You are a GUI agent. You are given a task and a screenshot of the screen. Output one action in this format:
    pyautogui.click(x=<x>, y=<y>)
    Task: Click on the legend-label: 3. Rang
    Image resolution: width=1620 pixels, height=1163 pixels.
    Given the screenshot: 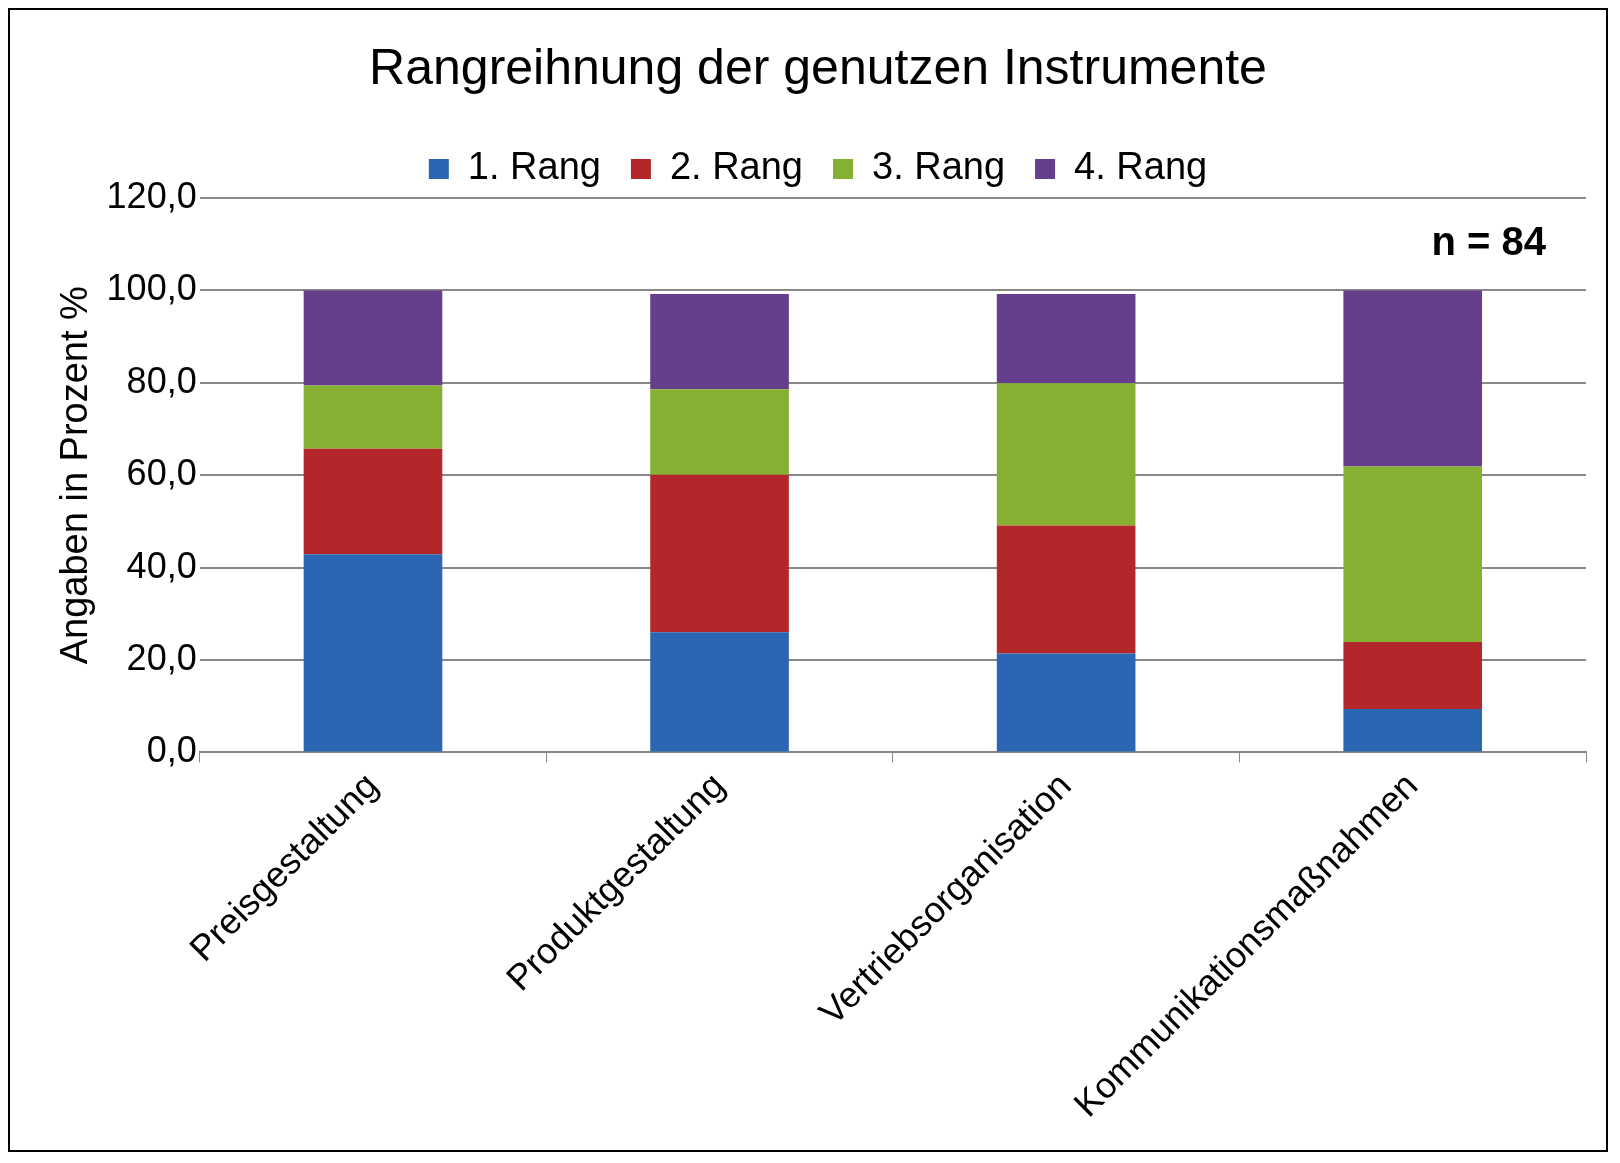 What is the action you would take?
    pyautogui.click(x=939, y=166)
    